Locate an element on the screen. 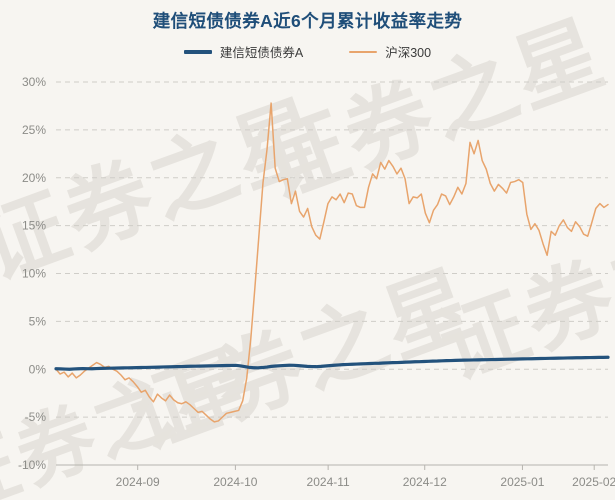 The height and width of the screenshot is (500, 615). x-tick-label: 2025-01 is located at coordinates (522, 482).